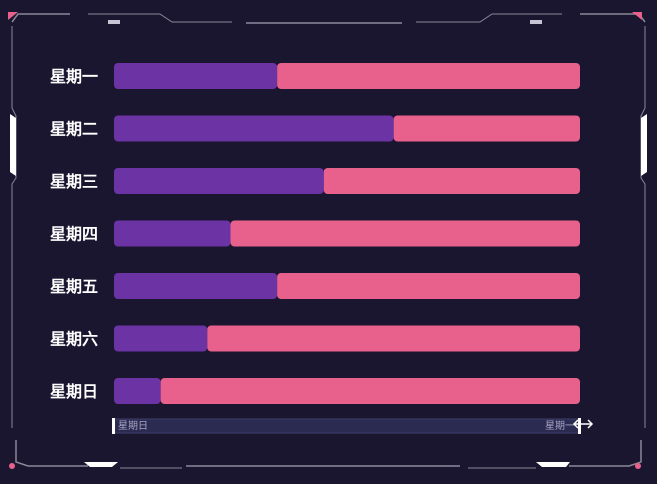 This screenshot has width=657, height=484. What do you see at coordinates (74, 76) in the screenshot?
I see `category-label: 星期一` at bounding box center [74, 76].